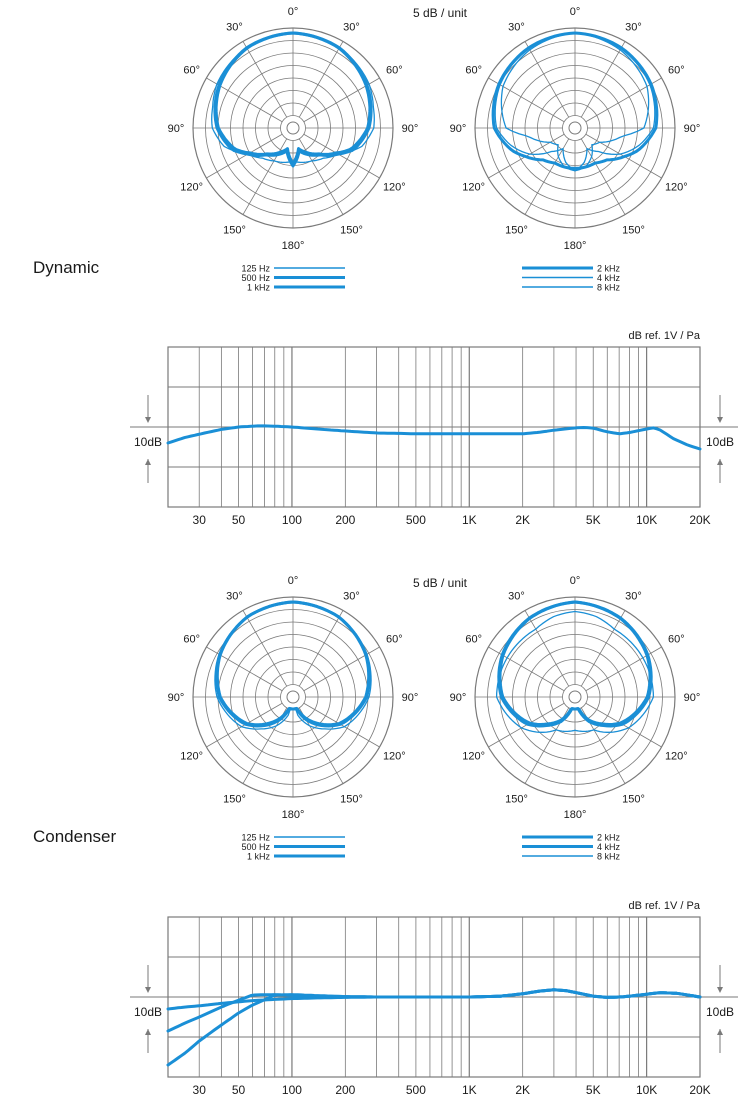  Describe the element at coordinates (720, 462) in the screenshot. I see `arrow-up-head-right` at that location.